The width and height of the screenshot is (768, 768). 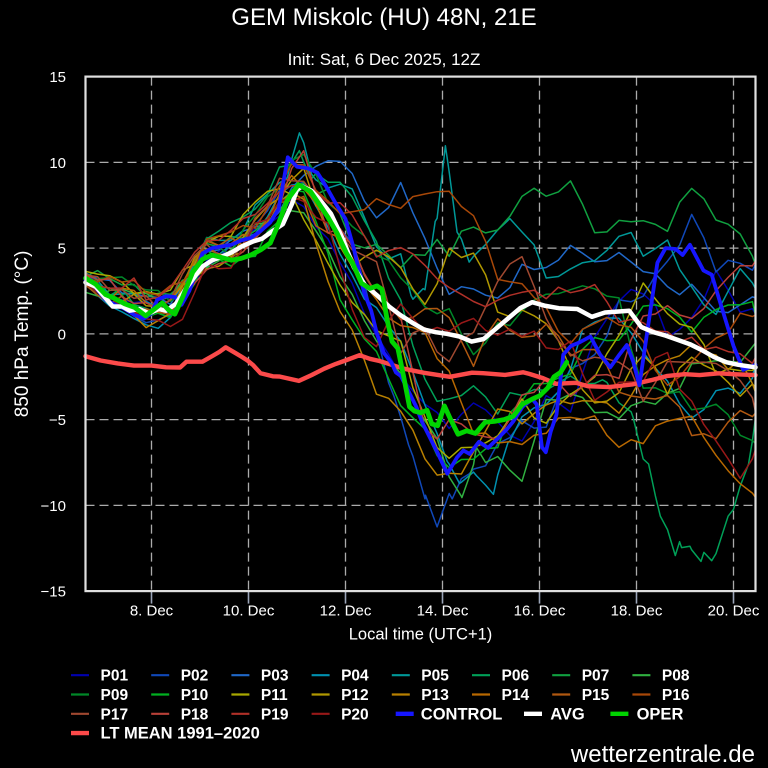 What do you see at coordinates (662, 754) in the screenshot?
I see `svg-text: wetterzentrale.de` at bounding box center [662, 754].